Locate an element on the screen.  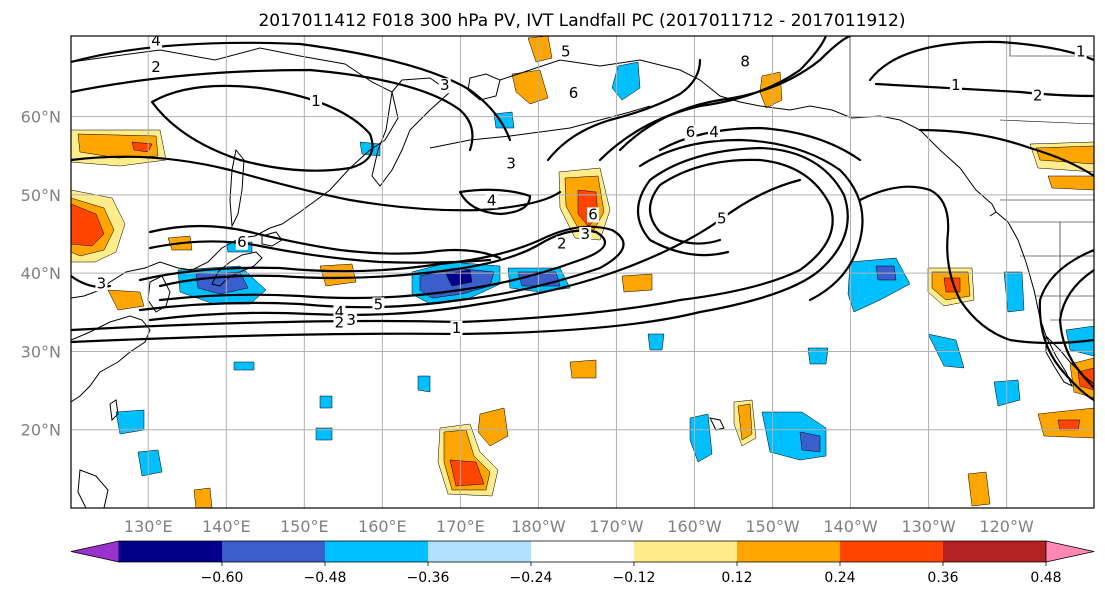
latitude-label: 60°N is located at coordinates (41, 117).